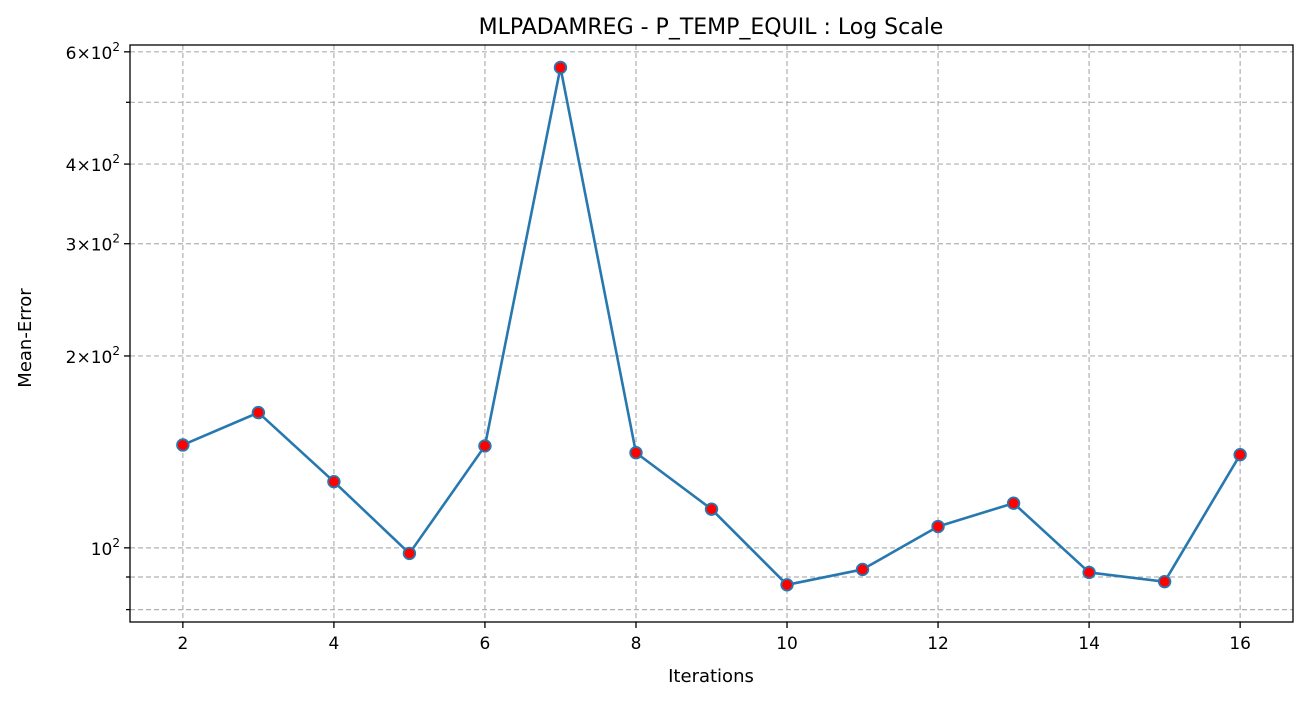 The height and width of the screenshot is (701, 1307). Describe the element at coordinates (98, 325) in the screenshot. I see `y-axis-ticks: 102 2×10² 3×10² 4×10² 6×10²` at that location.